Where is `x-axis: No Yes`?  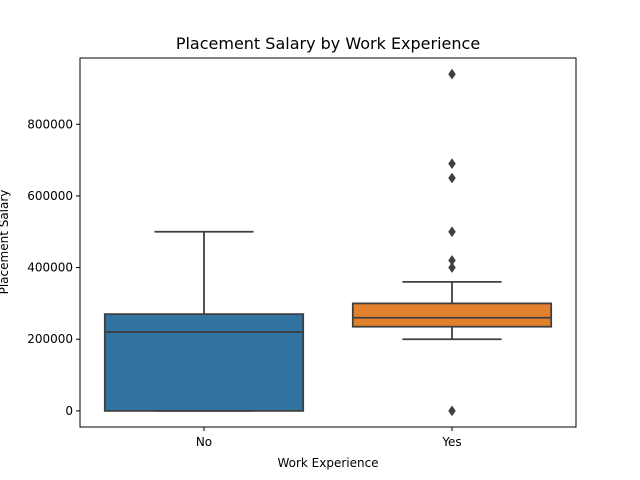 x-axis: No Yes is located at coordinates (329, 438).